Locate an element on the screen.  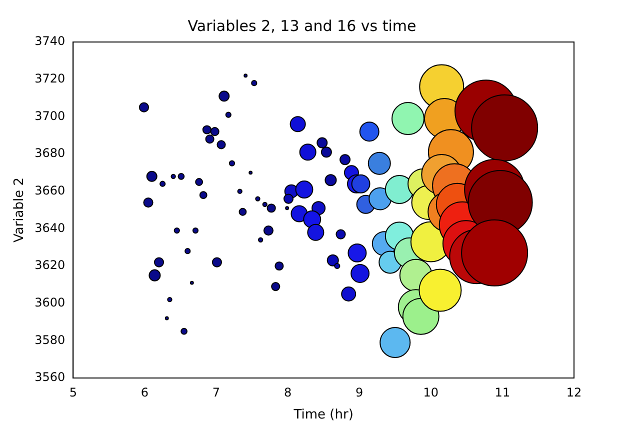
x-tick-label: 8 is located at coordinates (288, 392).